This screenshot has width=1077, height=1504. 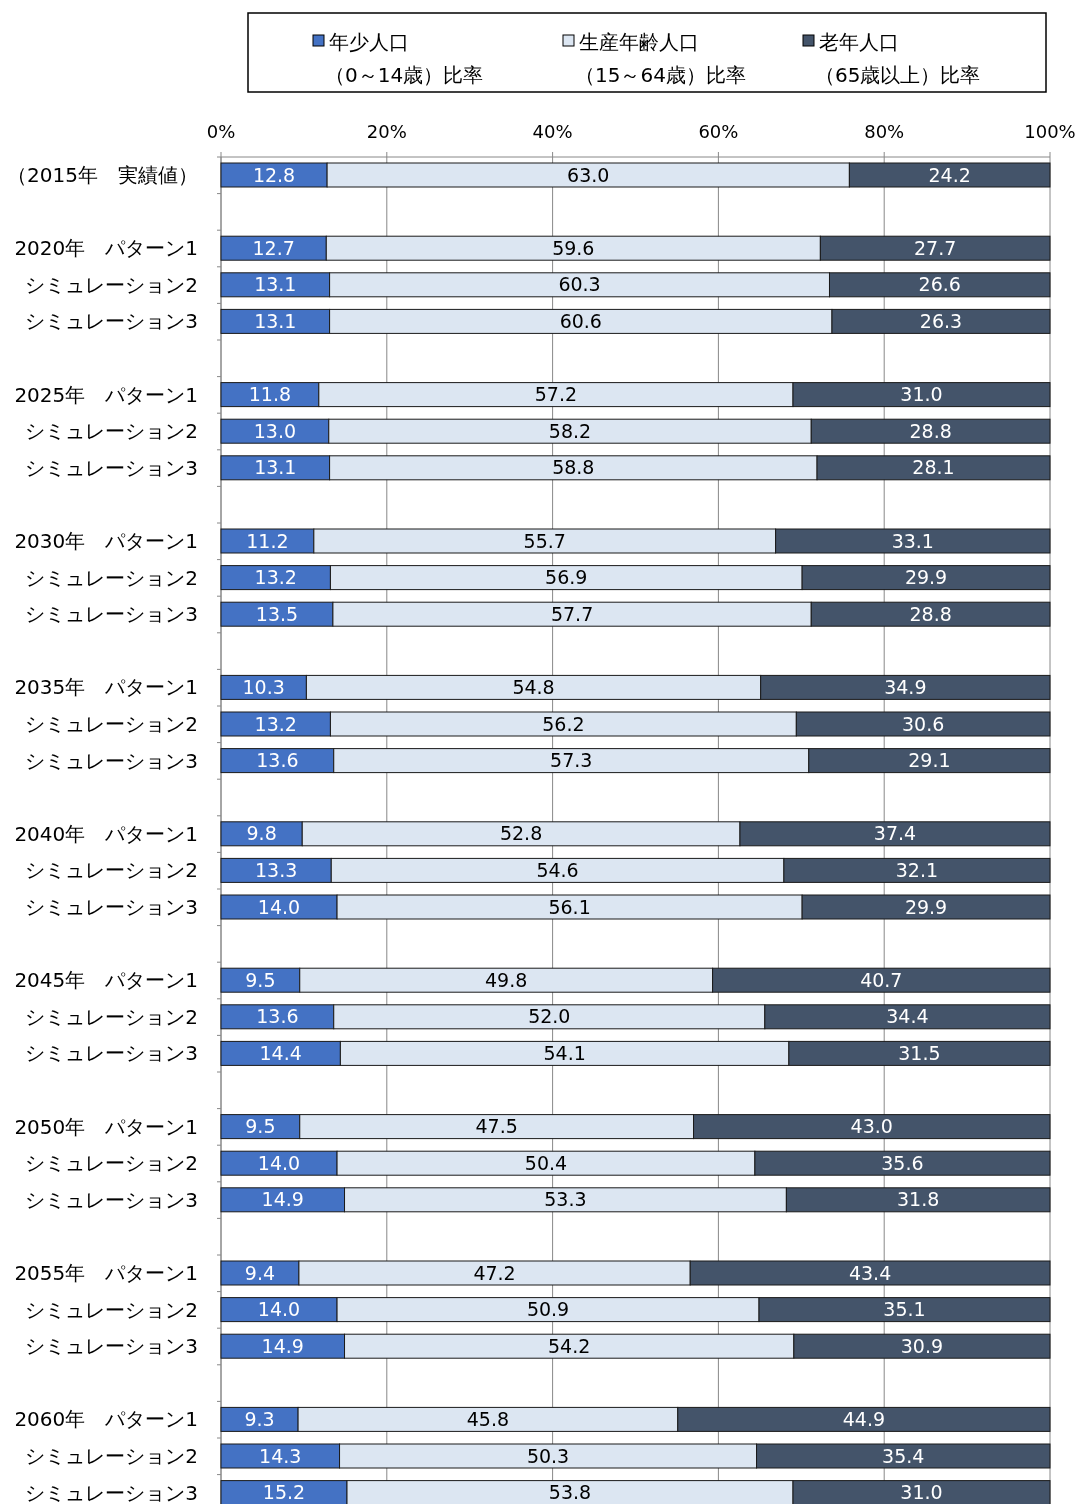 I want to click on data-label: 29.1, so click(x=929, y=760).